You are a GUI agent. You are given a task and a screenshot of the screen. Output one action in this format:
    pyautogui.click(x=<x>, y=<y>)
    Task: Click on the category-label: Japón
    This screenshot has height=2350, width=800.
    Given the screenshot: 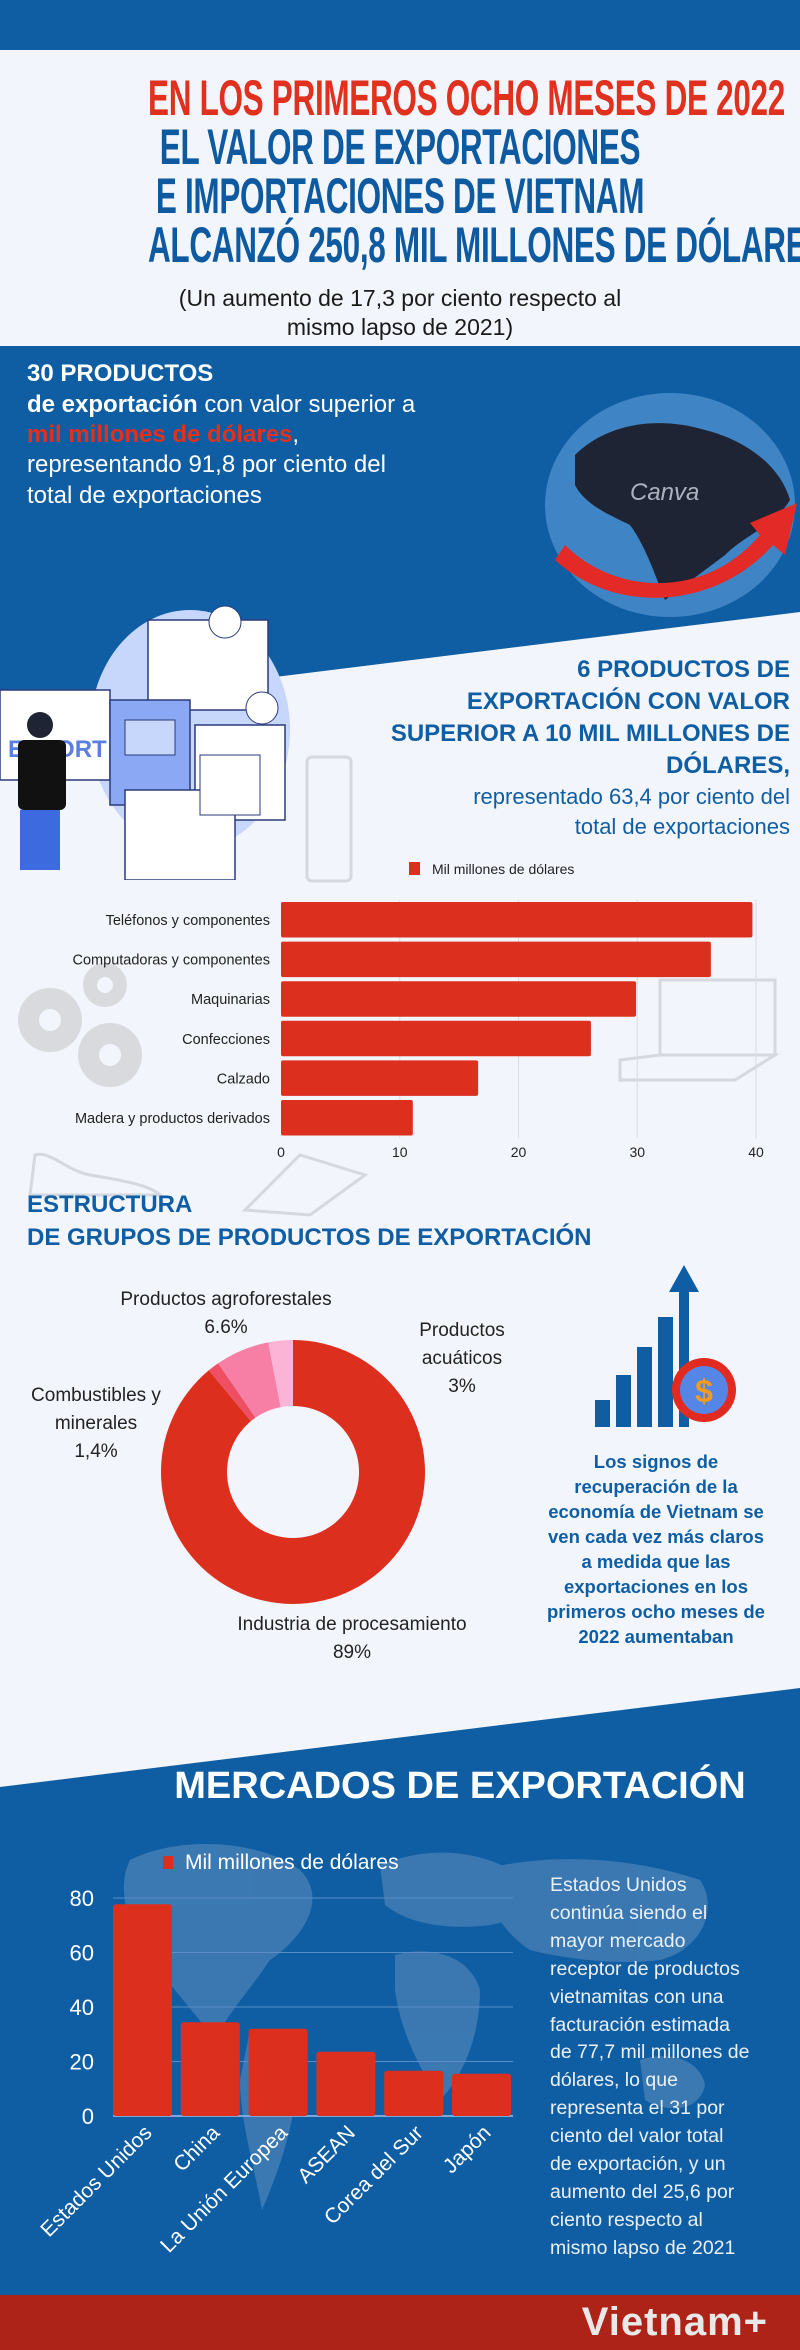 What is the action you would take?
    pyautogui.click(x=467, y=2149)
    